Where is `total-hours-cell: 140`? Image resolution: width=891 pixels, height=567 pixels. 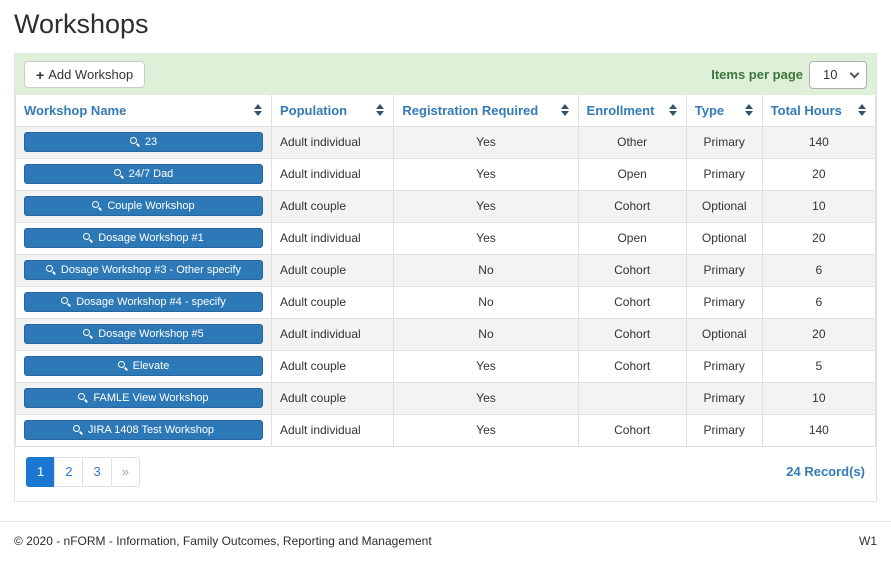 total-hours-cell: 140 is located at coordinates (819, 430).